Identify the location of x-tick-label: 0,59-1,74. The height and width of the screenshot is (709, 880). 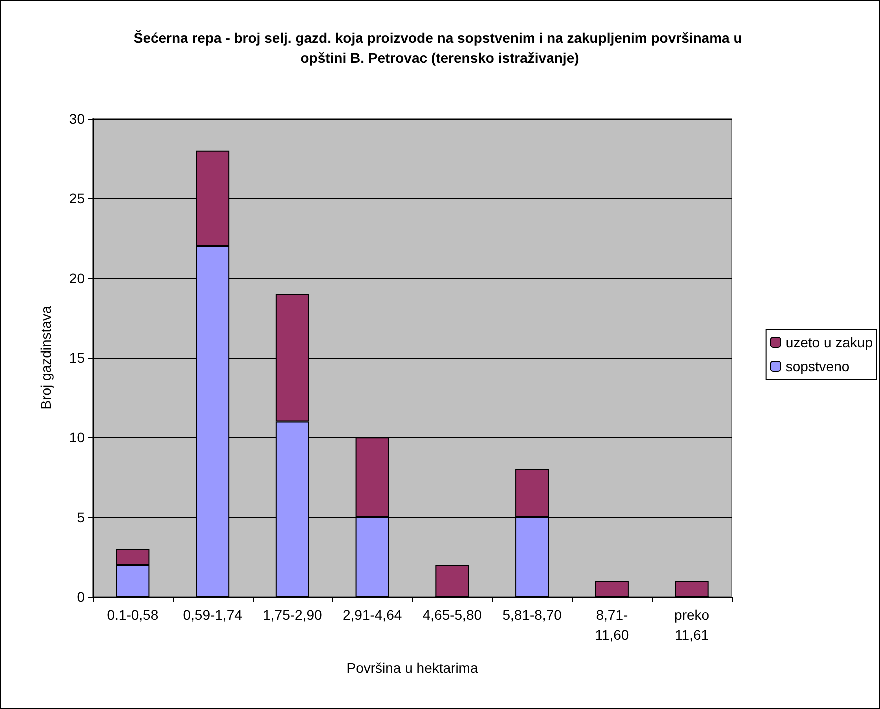
(213, 615).